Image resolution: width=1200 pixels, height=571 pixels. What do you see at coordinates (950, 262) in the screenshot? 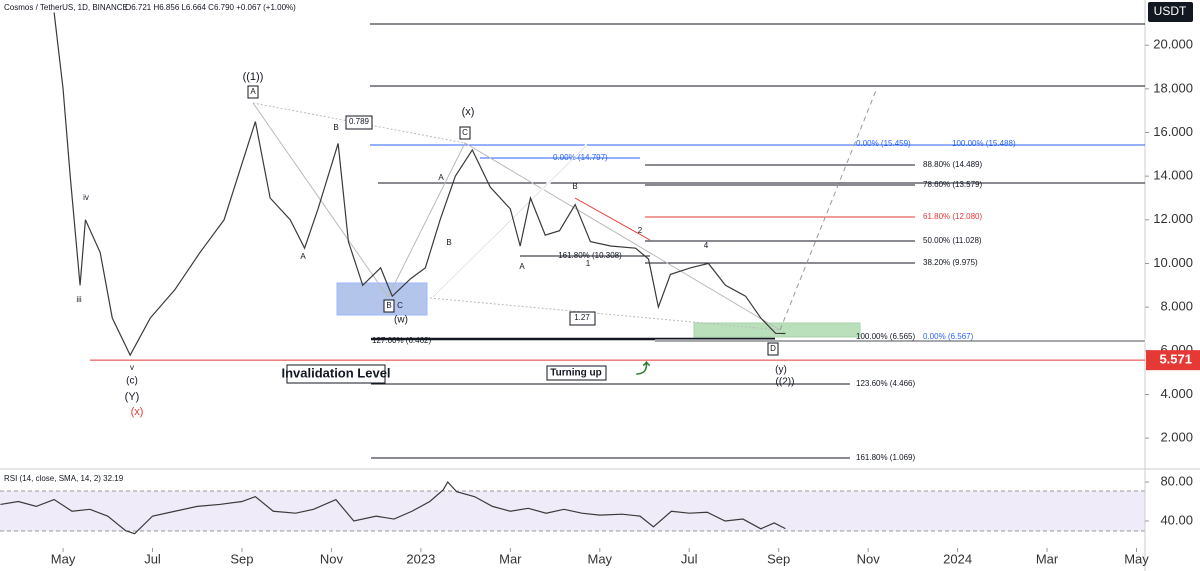
I see `fib-label: 38.20% (9.975)` at bounding box center [950, 262].